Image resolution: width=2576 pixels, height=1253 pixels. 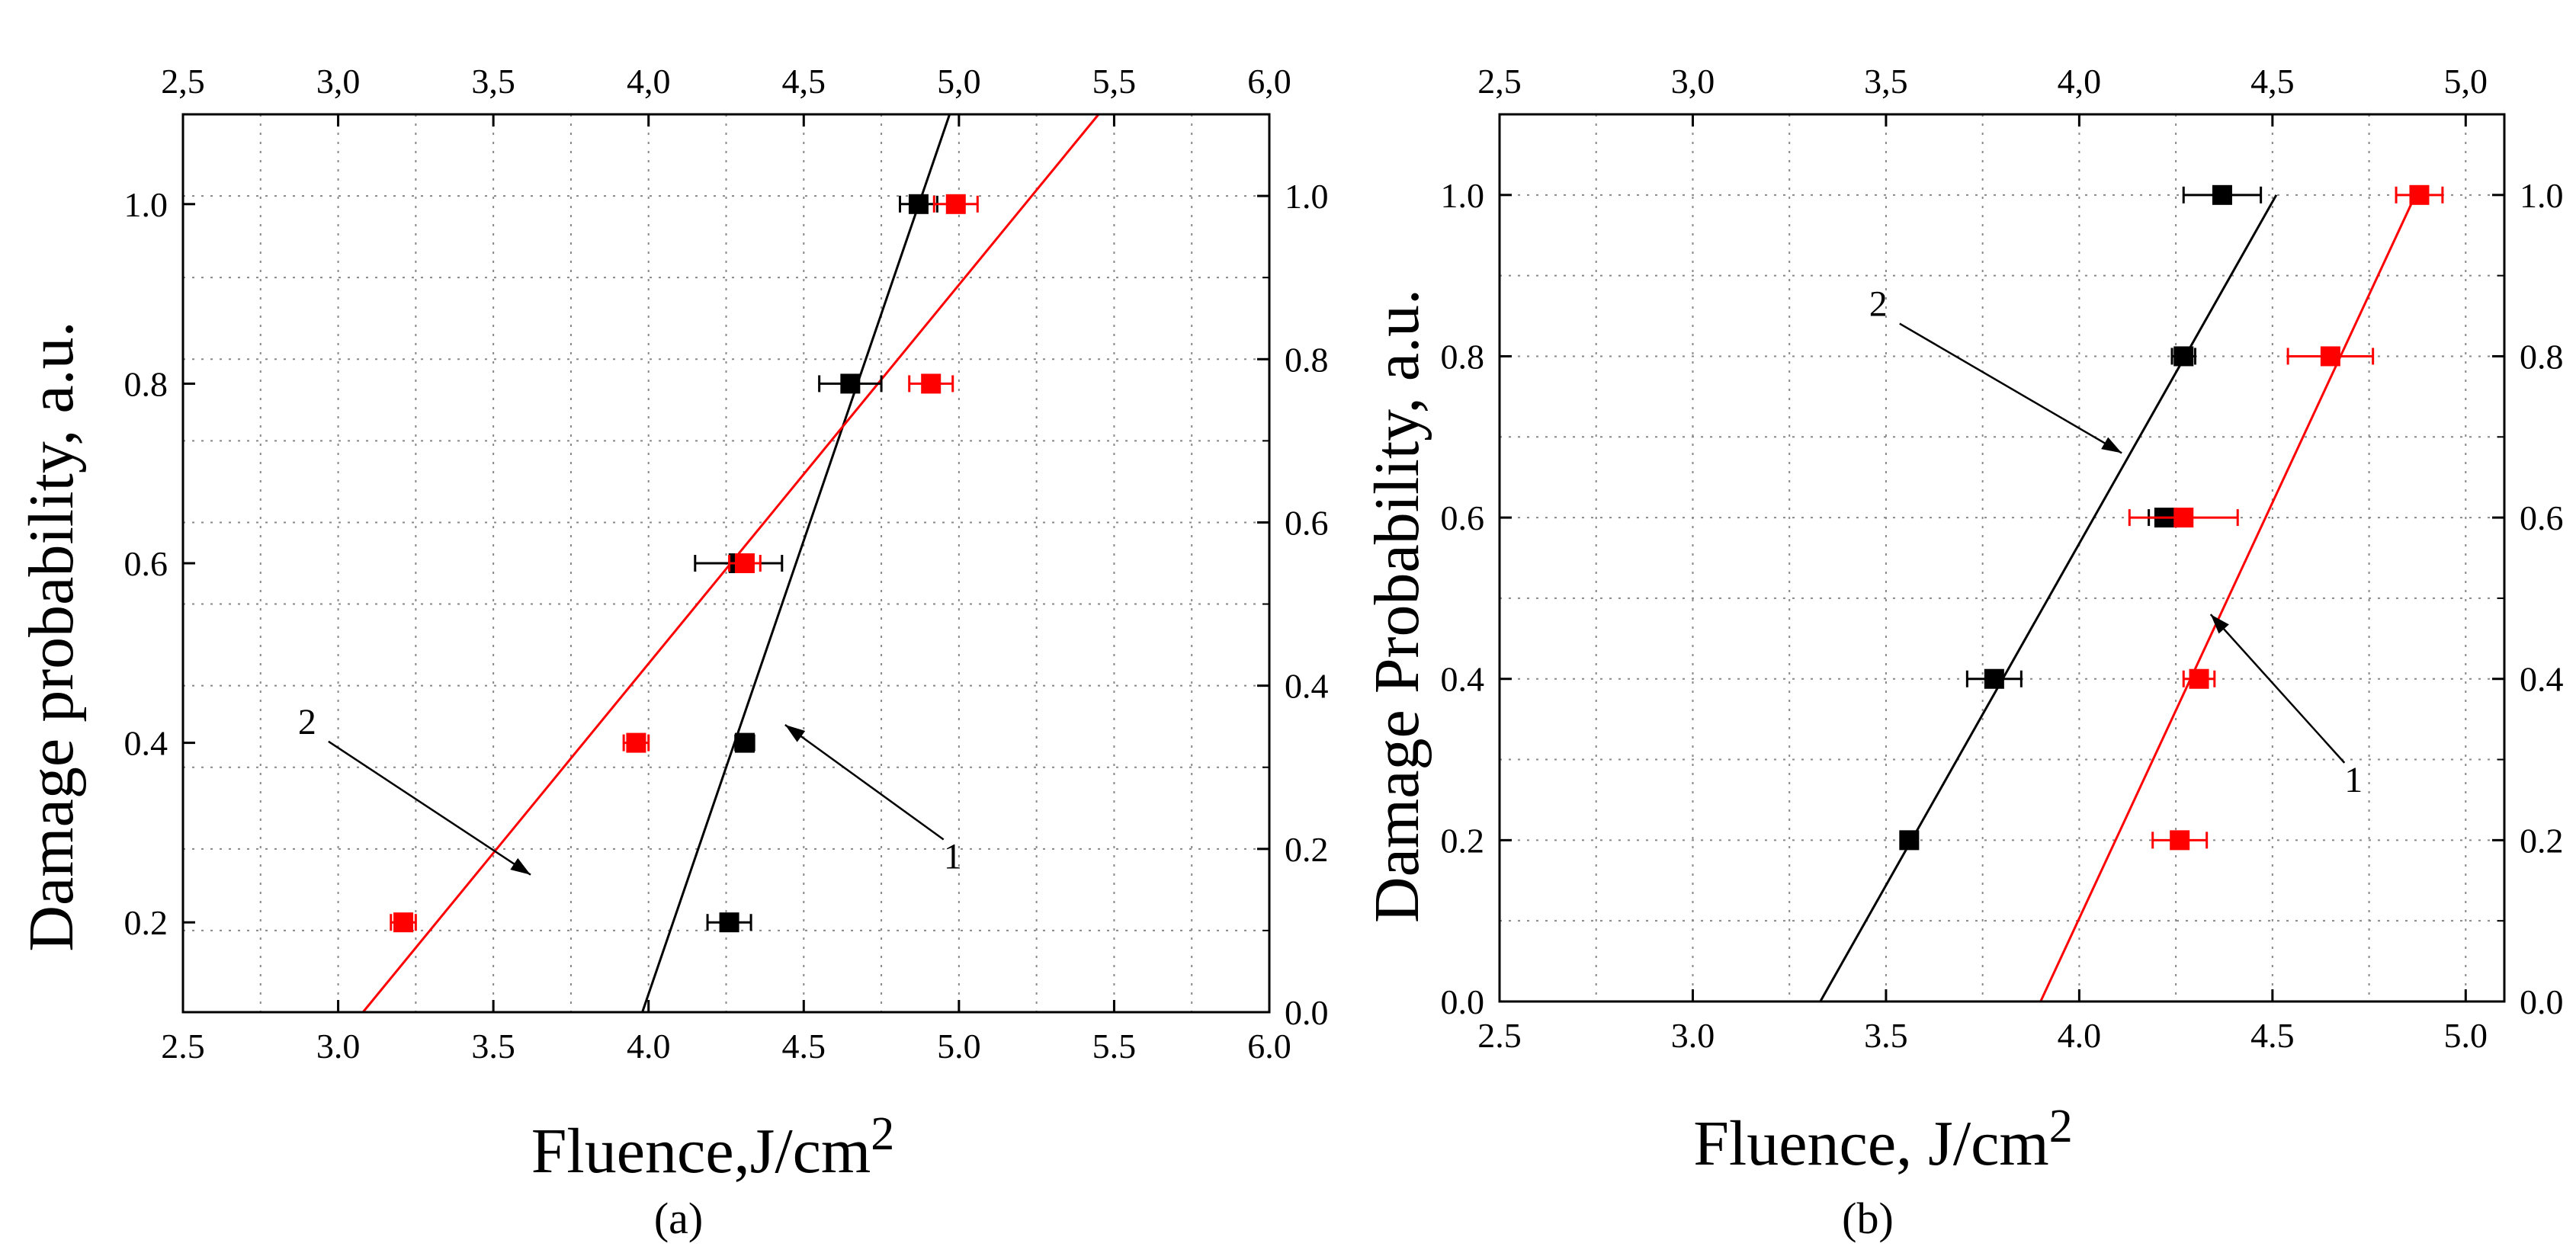 I want to click on panel-a-x-top-tick-label: 2,5, so click(x=183, y=81).